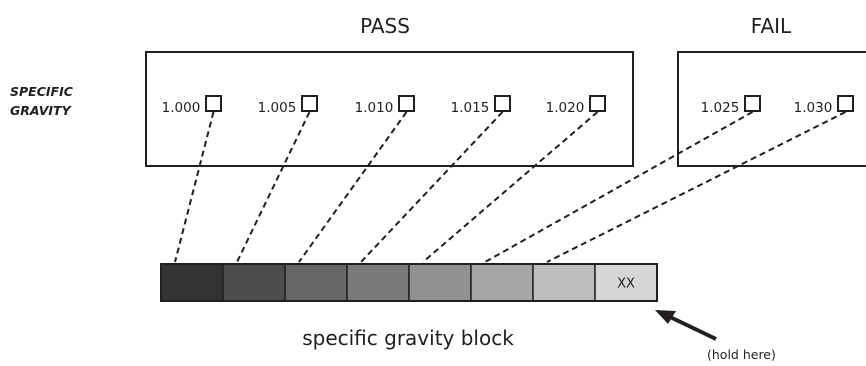 The image size is (866, 366). Describe the element at coordinates (374, 108) in the screenshot. I see `pass-value-label: 1.010` at that location.